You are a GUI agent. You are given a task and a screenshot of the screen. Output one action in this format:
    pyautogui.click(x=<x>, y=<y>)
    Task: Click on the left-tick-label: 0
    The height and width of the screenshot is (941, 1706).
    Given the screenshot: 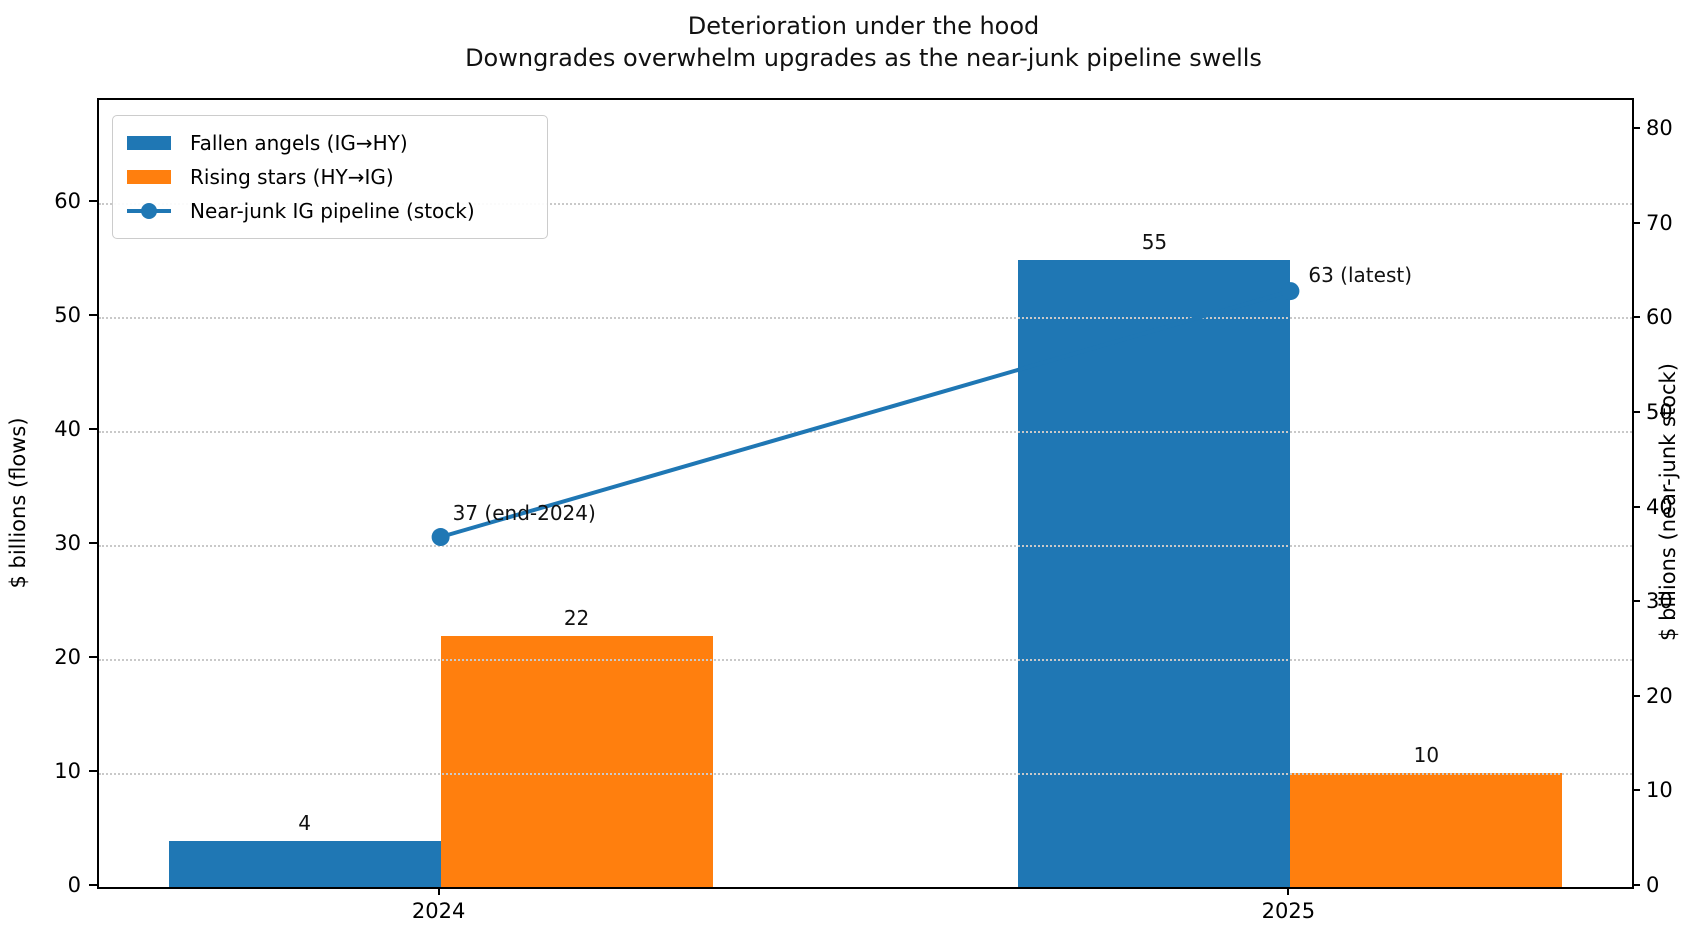 What is the action you would take?
    pyautogui.click(x=74, y=885)
    